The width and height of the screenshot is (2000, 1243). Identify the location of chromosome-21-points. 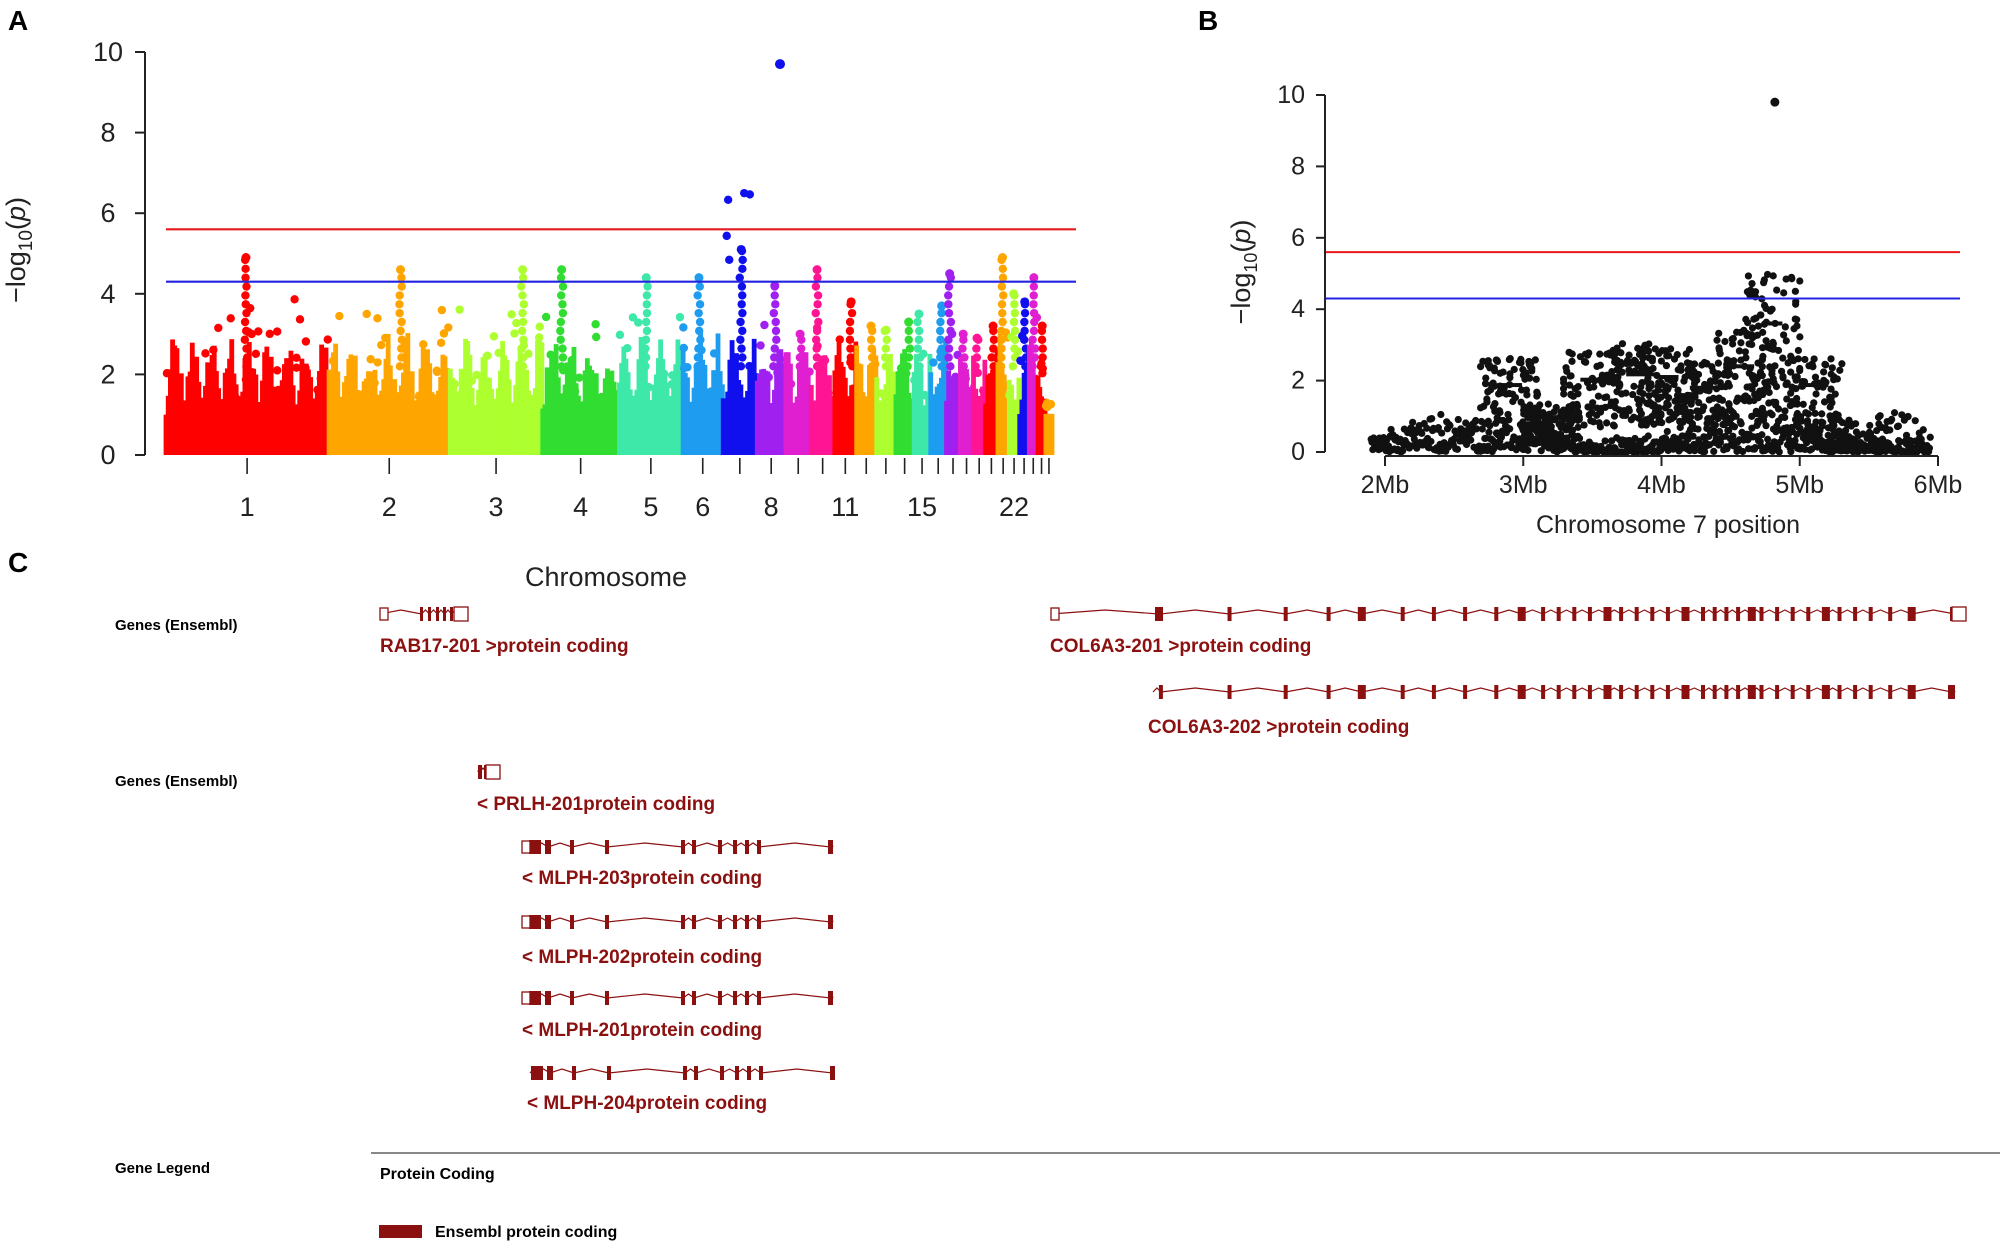
(1003, 354).